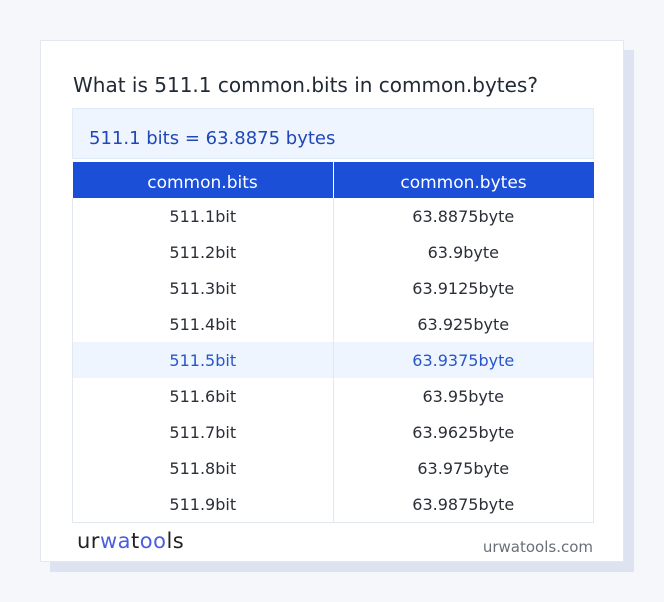 The width and height of the screenshot is (664, 602). What do you see at coordinates (203, 468) in the screenshot?
I see `bits-cell: 511.8bit` at bounding box center [203, 468].